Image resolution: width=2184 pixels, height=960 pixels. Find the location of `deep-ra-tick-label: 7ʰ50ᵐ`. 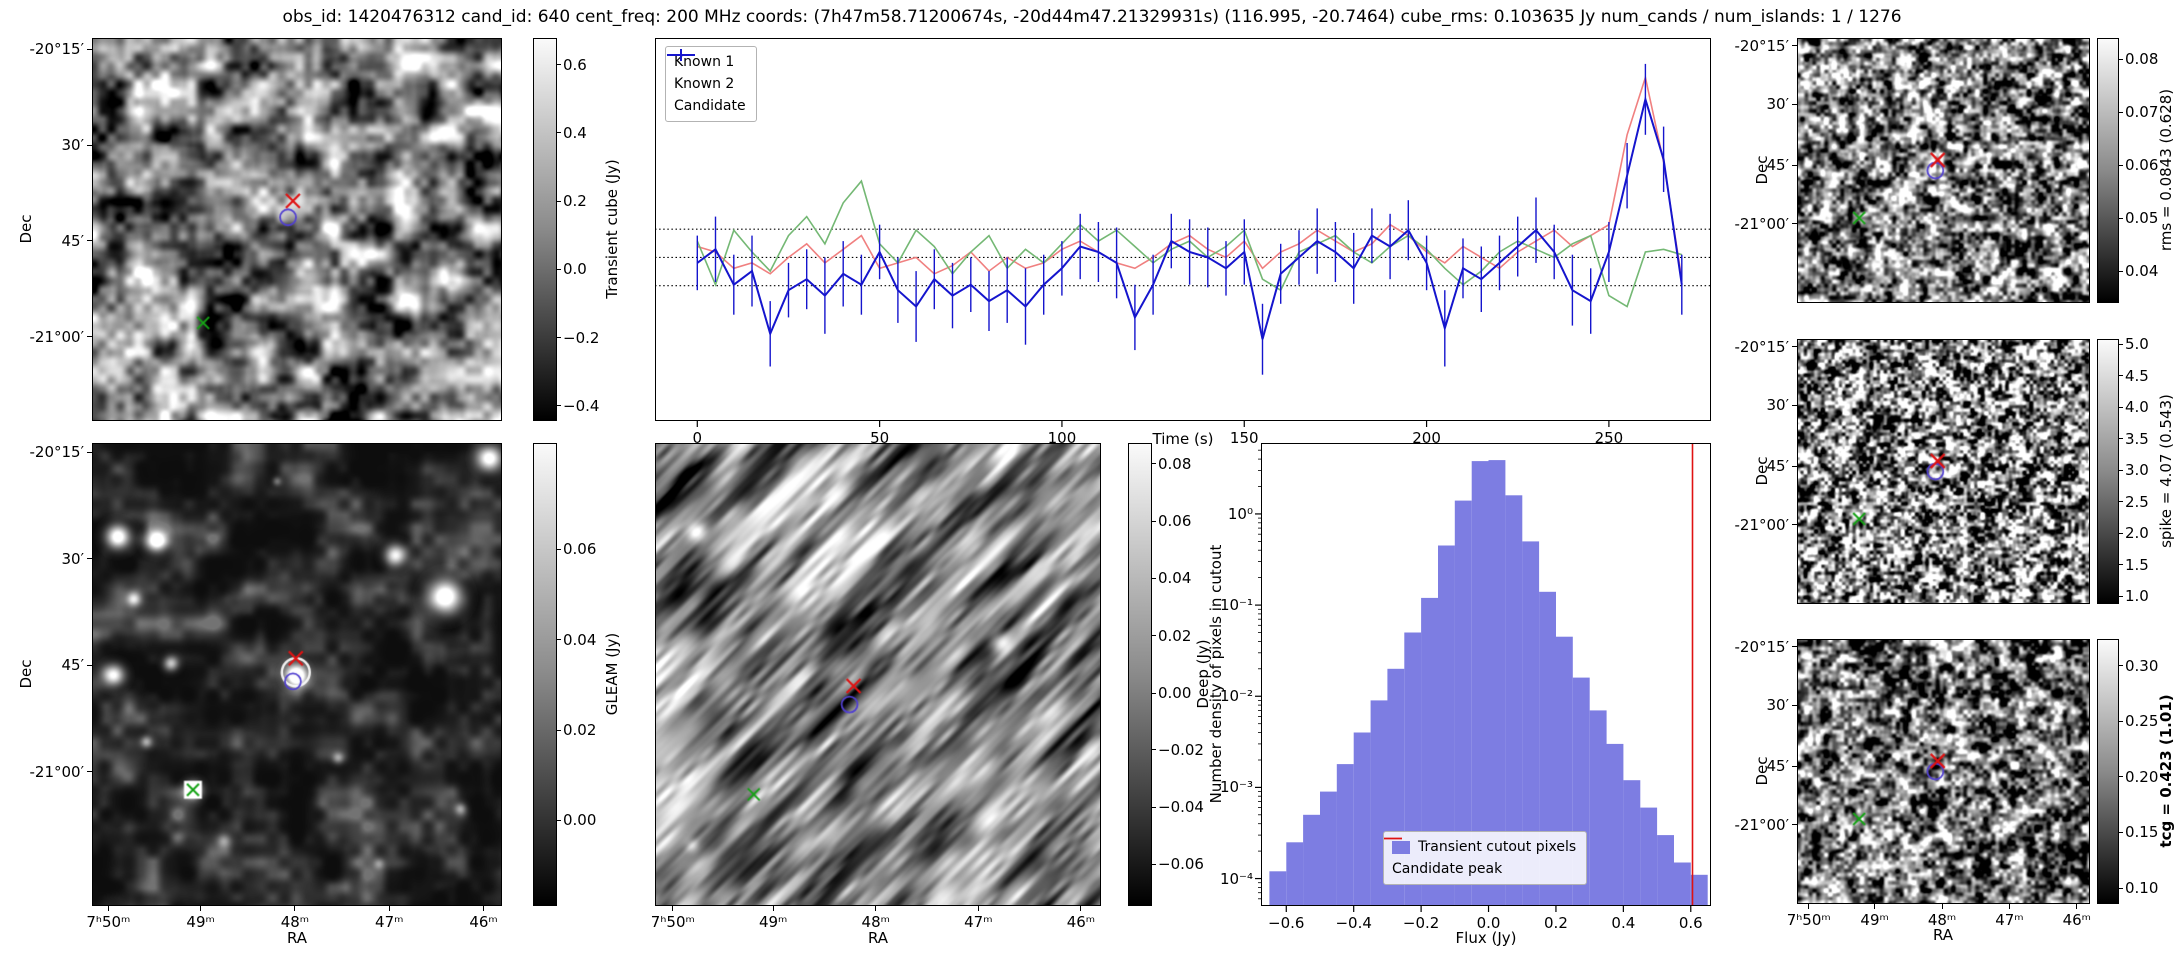

deep-ra-tick-label: 7ʰ50ᵐ is located at coordinates (672, 922).